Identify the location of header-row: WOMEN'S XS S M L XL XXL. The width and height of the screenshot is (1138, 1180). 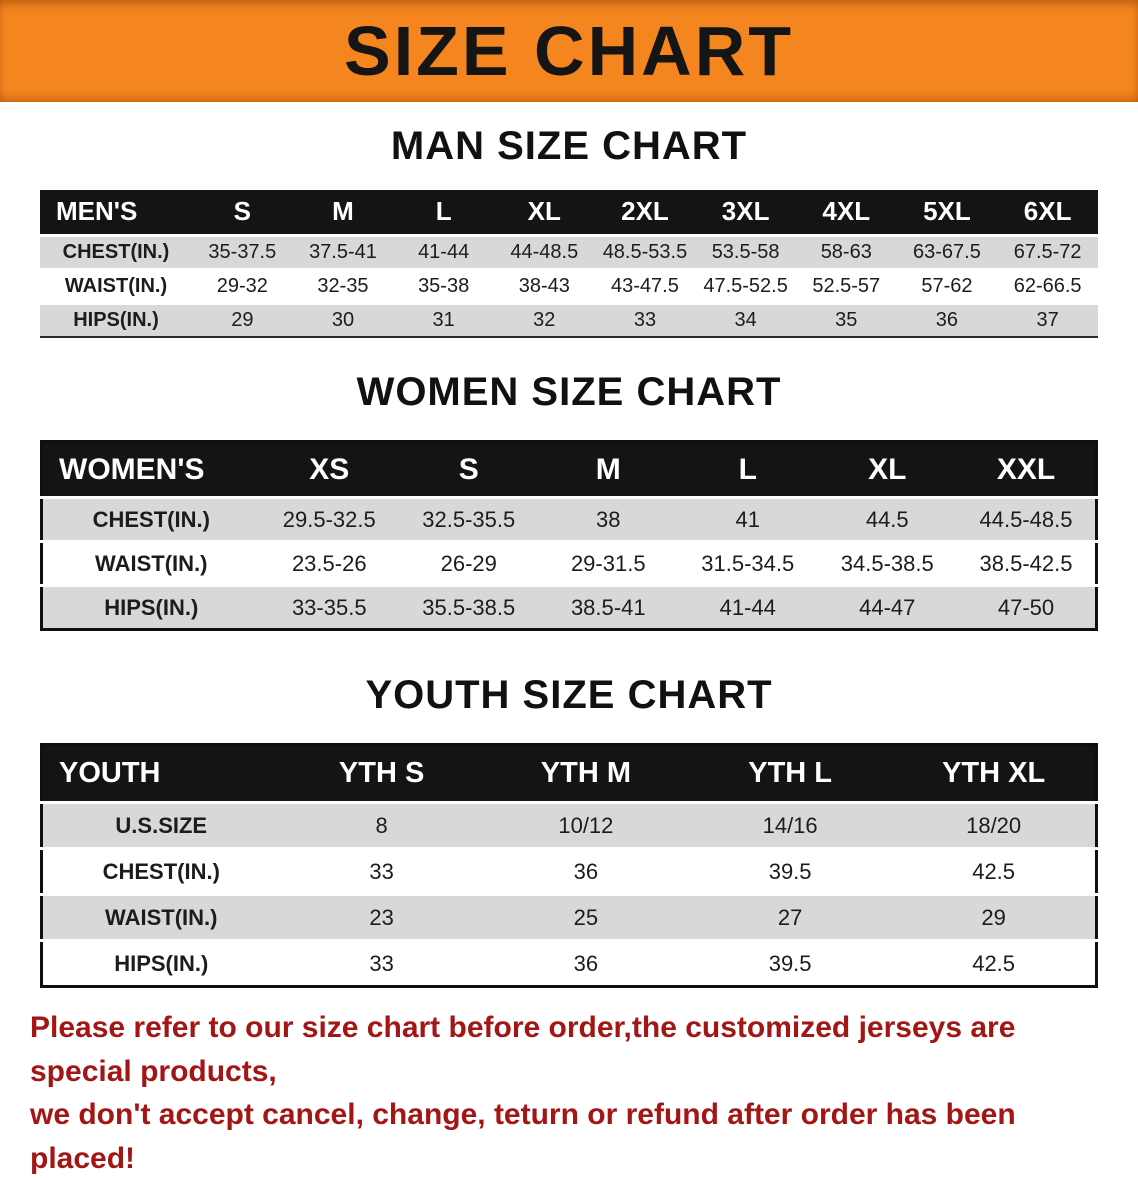
(569, 469).